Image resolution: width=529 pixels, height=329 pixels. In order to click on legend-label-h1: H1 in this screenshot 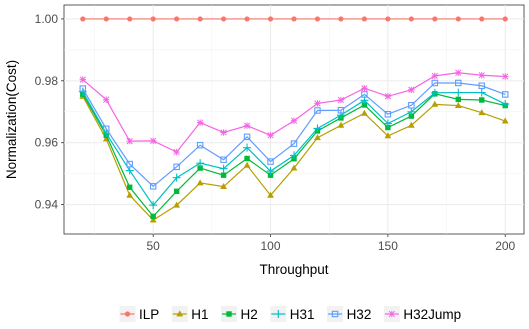, I will do `click(199, 314)`.